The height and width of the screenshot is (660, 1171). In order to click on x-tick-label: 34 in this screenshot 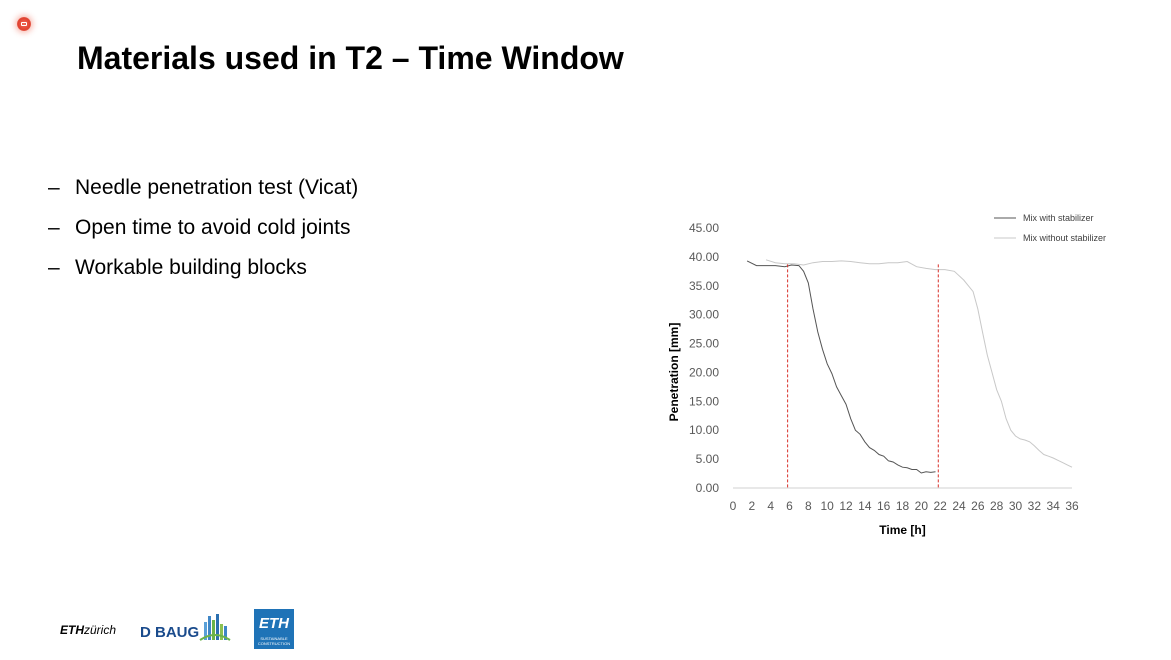, I will do `click(1053, 506)`.